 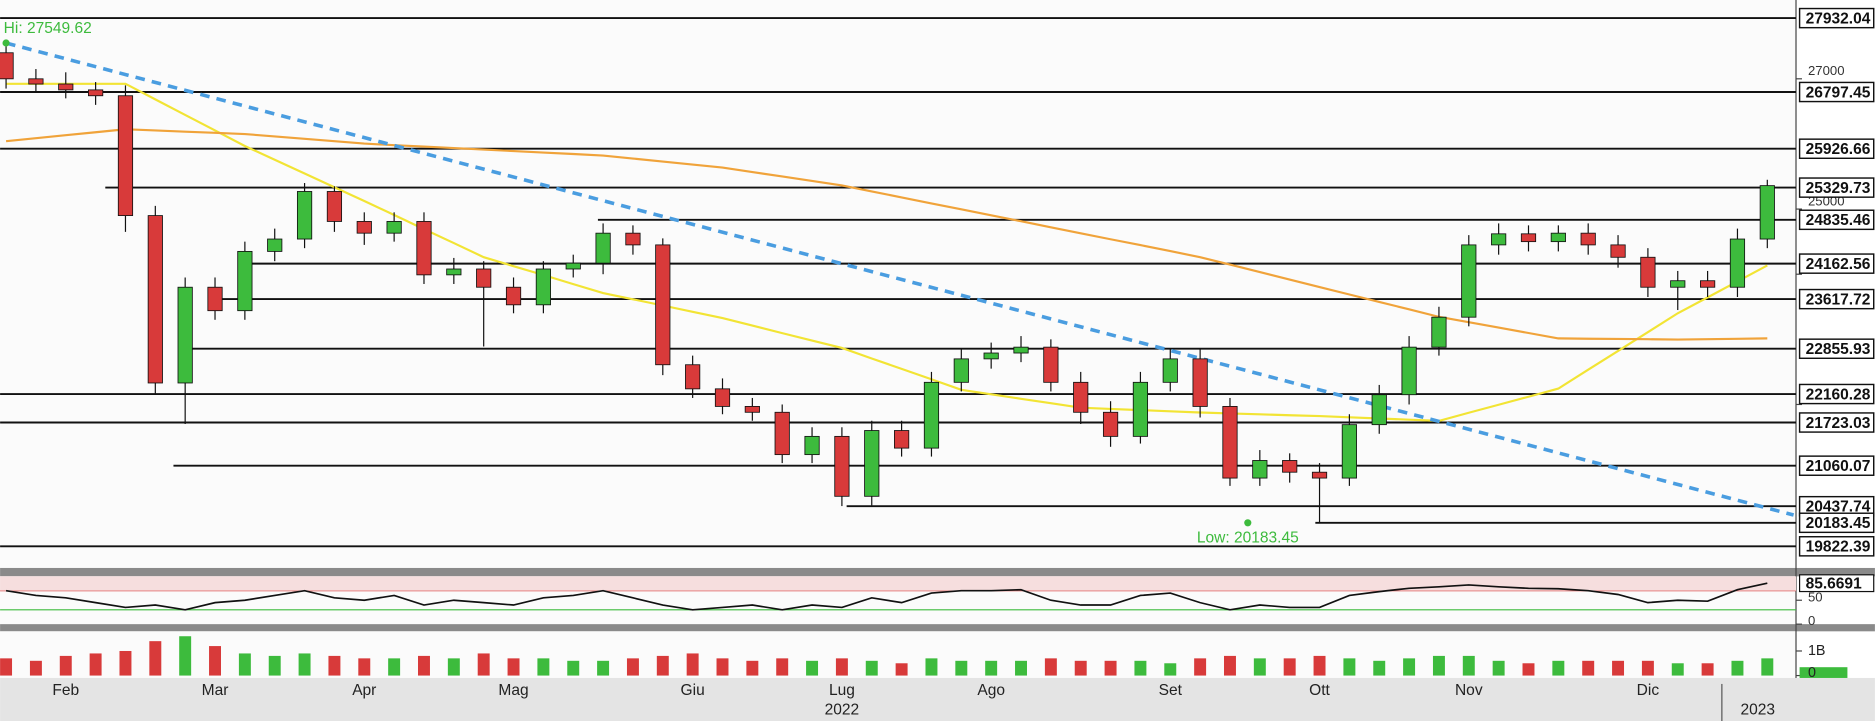 What do you see at coordinates (937, 699) in the screenshot?
I see `x-axis-panel` at bounding box center [937, 699].